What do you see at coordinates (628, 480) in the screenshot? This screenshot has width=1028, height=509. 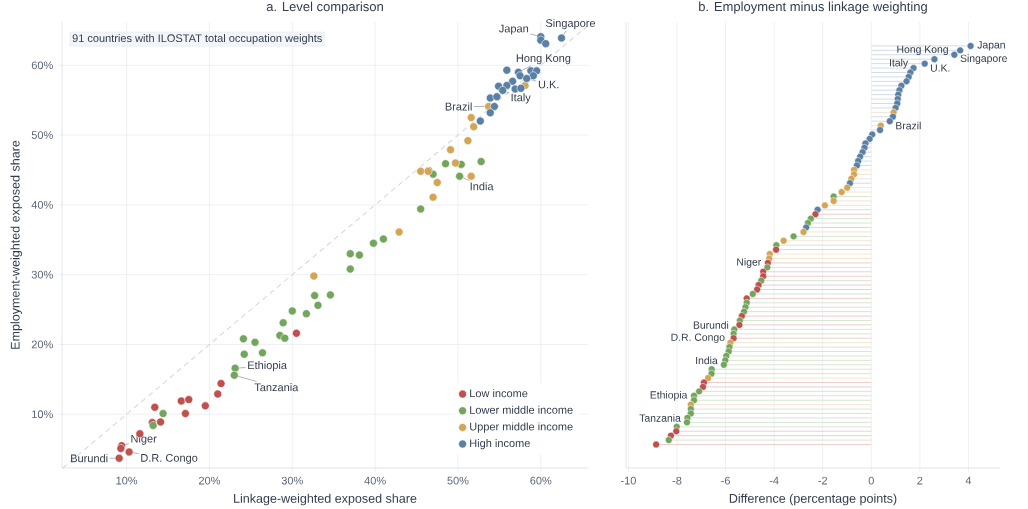 I see `x-tick-label: -10` at bounding box center [628, 480].